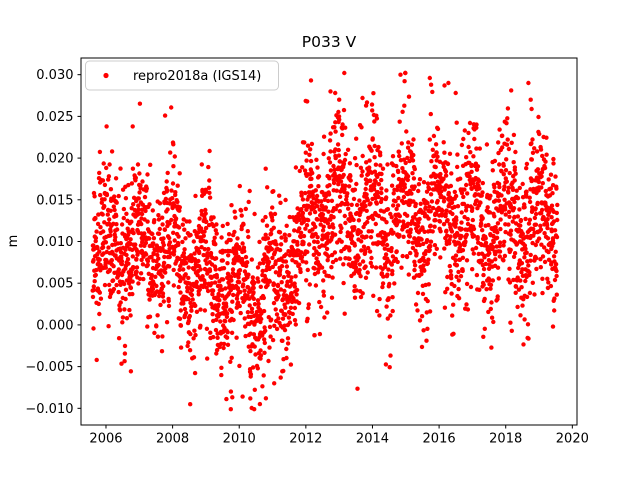 The height and width of the screenshot is (480, 640). What do you see at coordinates (439, 439) in the screenshot?
I see `x-tick-label: 2016` at bounding box center [439, 439].